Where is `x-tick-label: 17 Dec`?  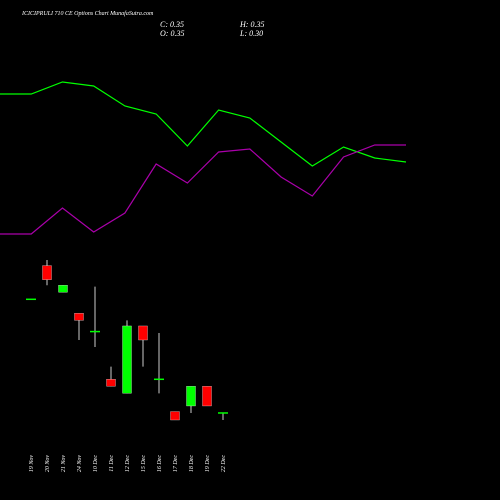 x-tick-label: 17 Dec is located at coordinates (176, 463).